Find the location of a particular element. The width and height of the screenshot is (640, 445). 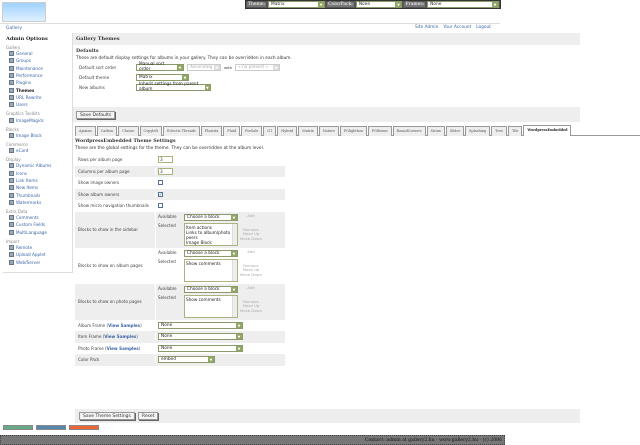

micro-nav-checkbox is located at coordinates (160, 206).